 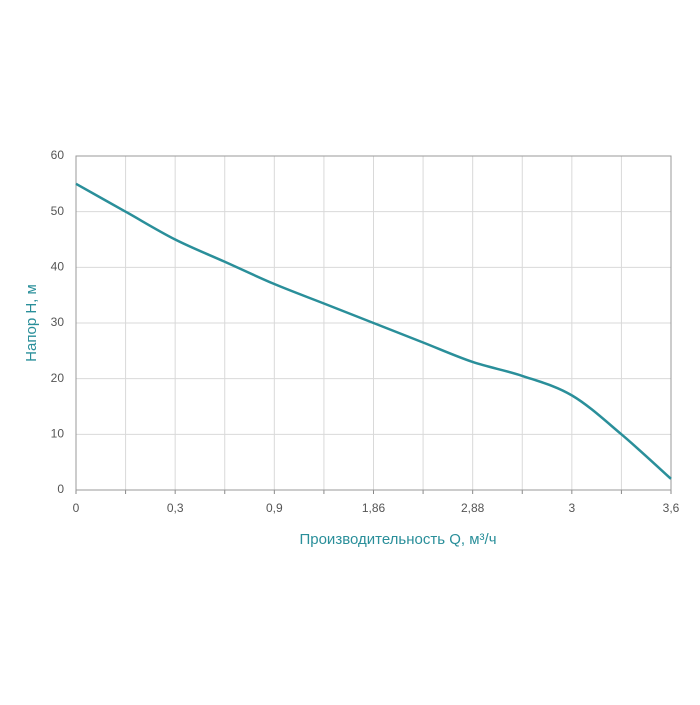 What do you see at coordinates (58, 378) in the screenshot?
I see `y-tick-label: 20` at bounding box center [58, 378].